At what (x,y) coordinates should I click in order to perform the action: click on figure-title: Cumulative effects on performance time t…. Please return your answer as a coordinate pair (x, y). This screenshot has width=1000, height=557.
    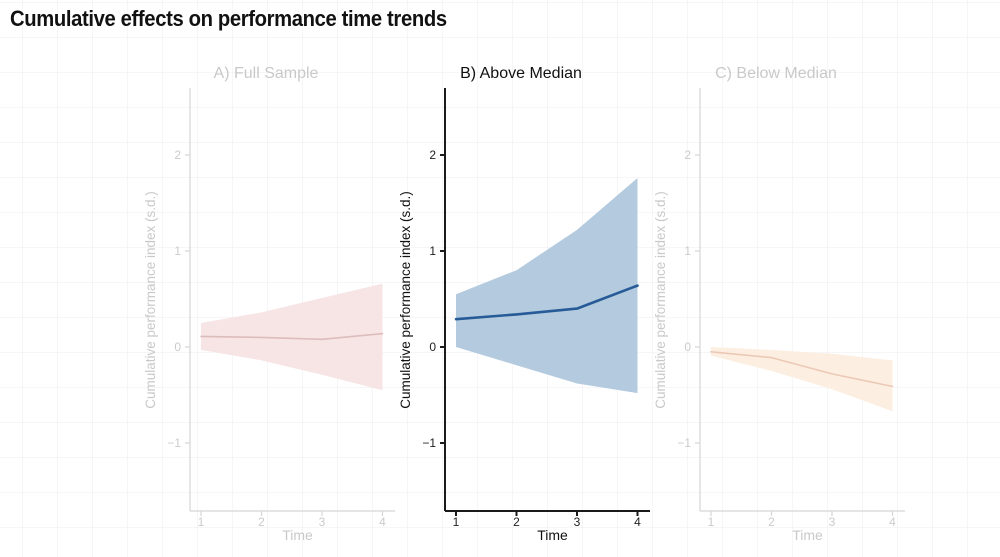
    Looking at the image, I should click on (228, 18).